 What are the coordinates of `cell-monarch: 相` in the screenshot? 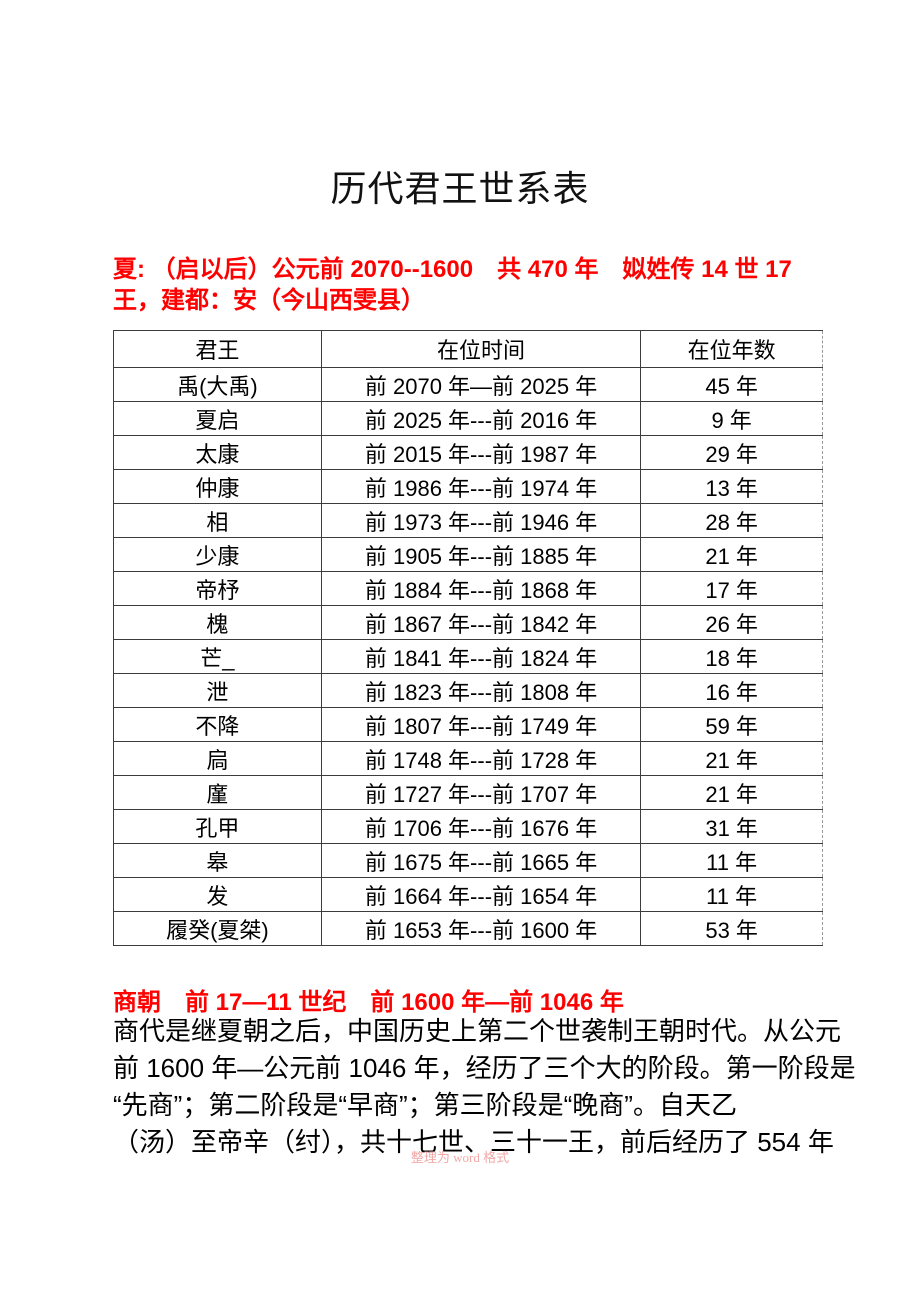 It's located at (217, 520).